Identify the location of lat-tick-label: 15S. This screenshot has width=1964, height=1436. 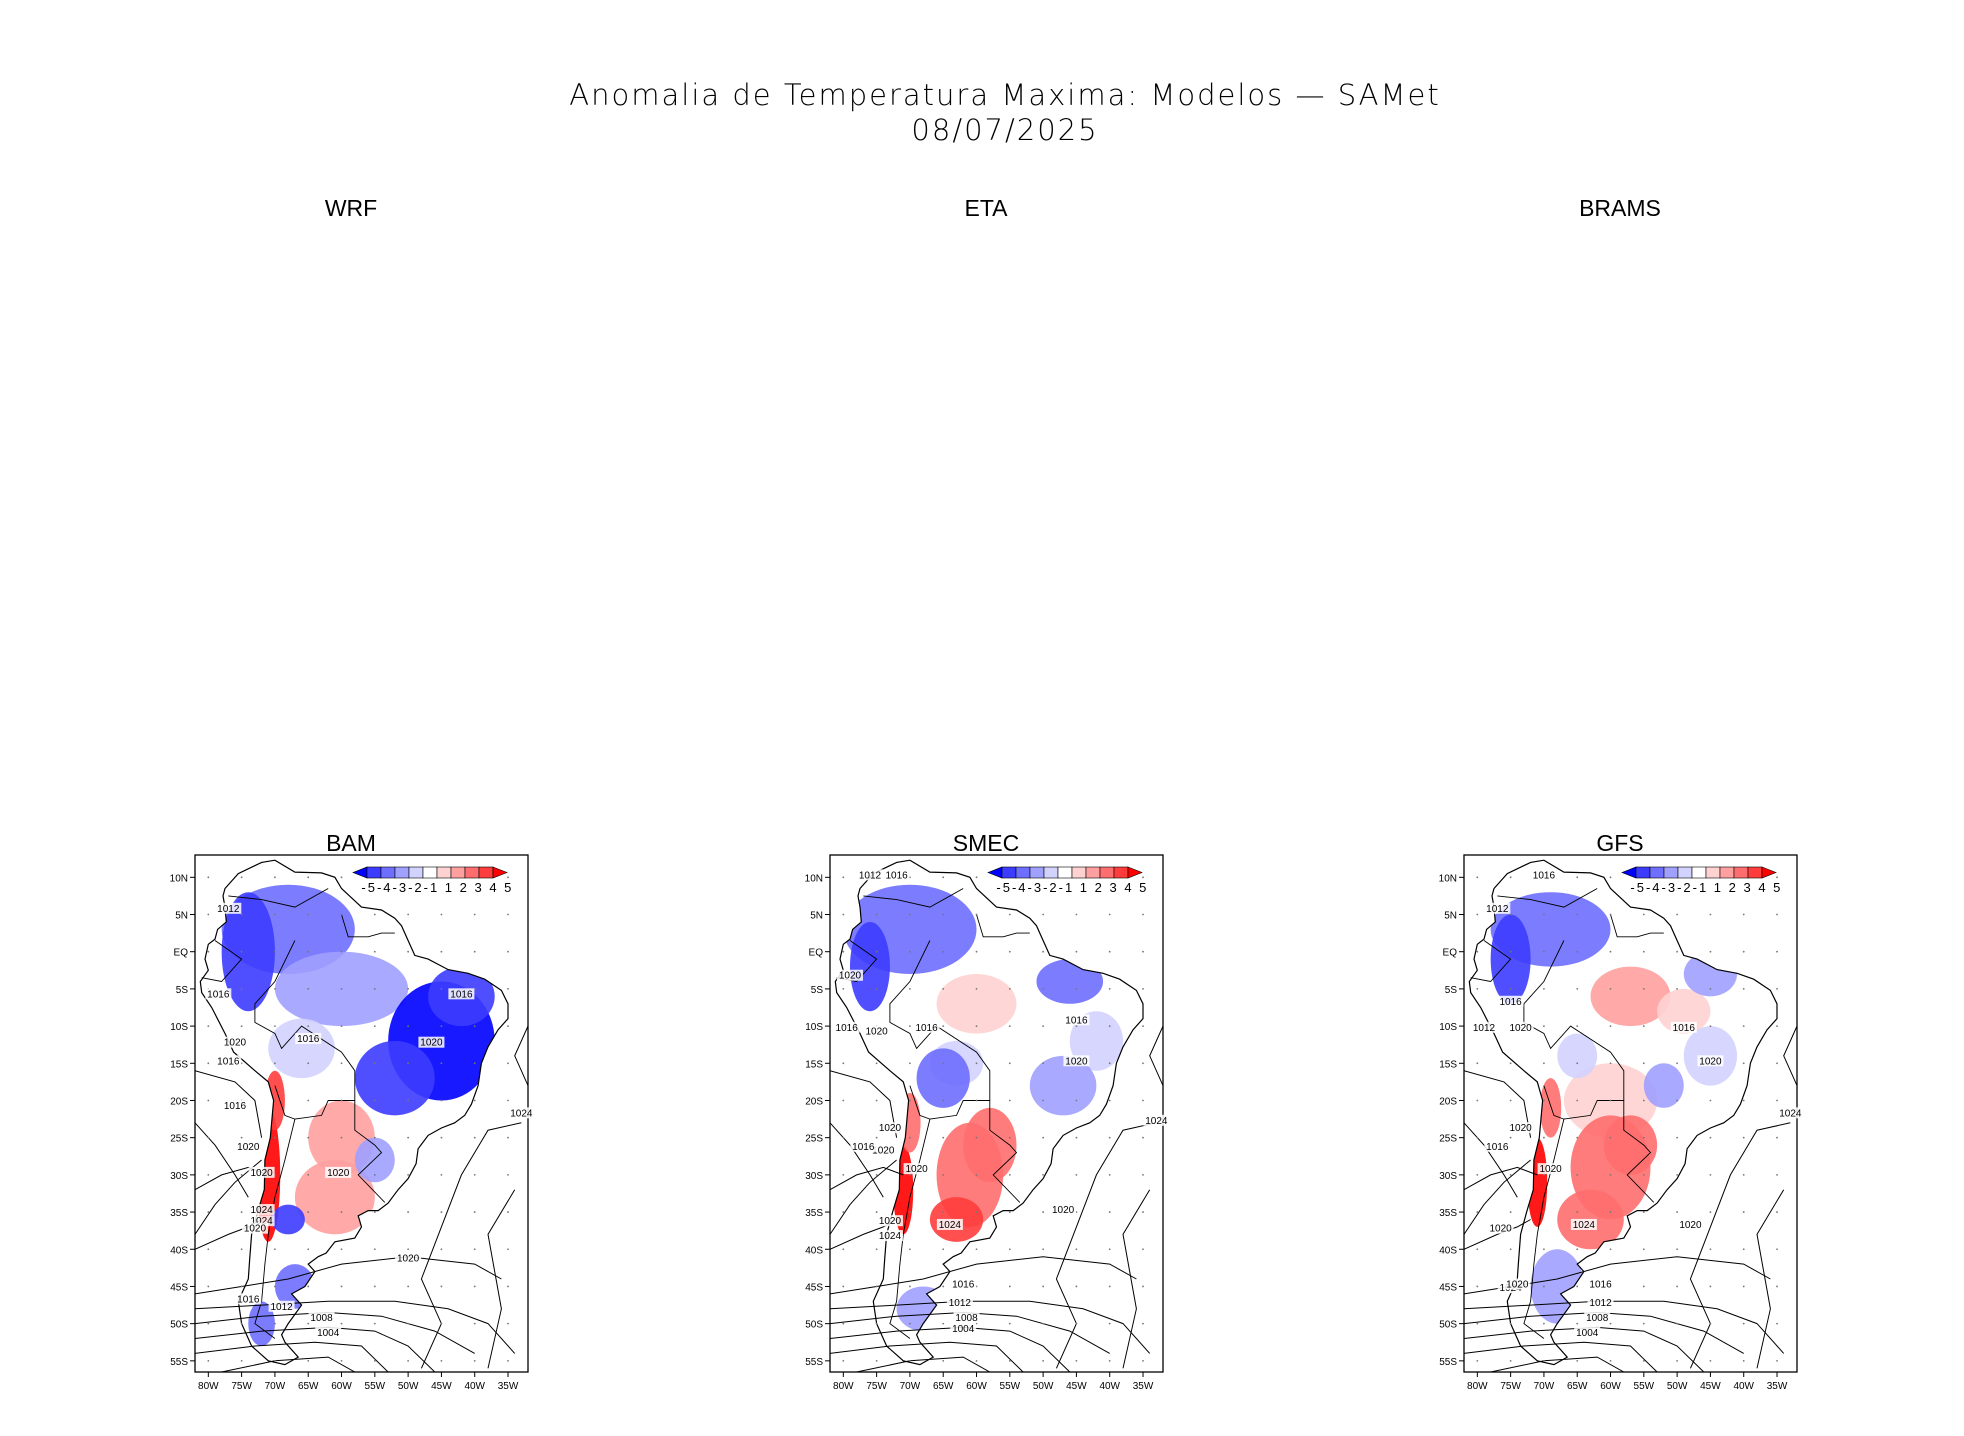
(1448, 1064).